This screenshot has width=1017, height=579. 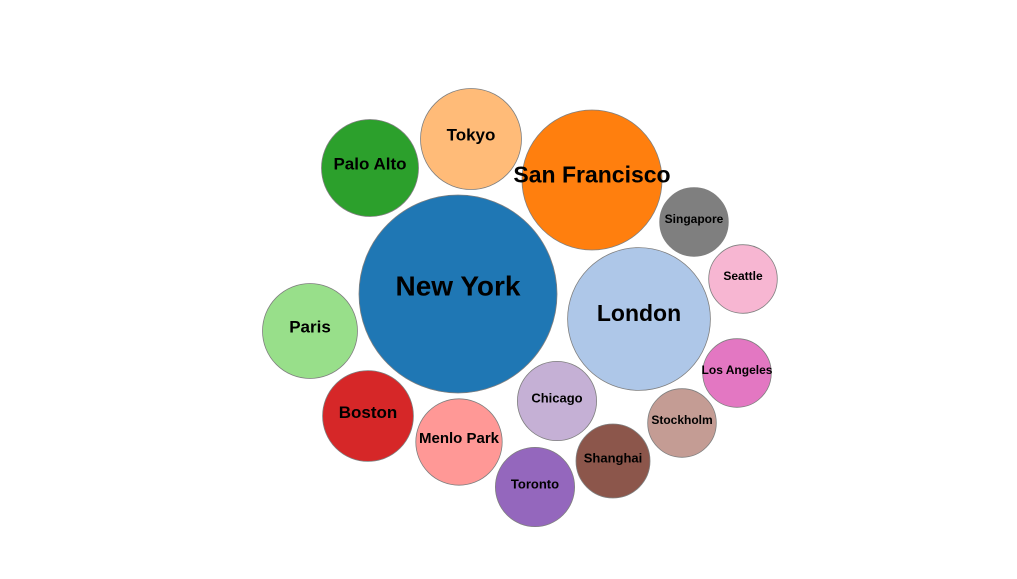 What do you see at coordinates (459, 438) in the screenshot?
I see `bubble-label-menlo-park: Menlo Park` at bounding box center [459, 438].